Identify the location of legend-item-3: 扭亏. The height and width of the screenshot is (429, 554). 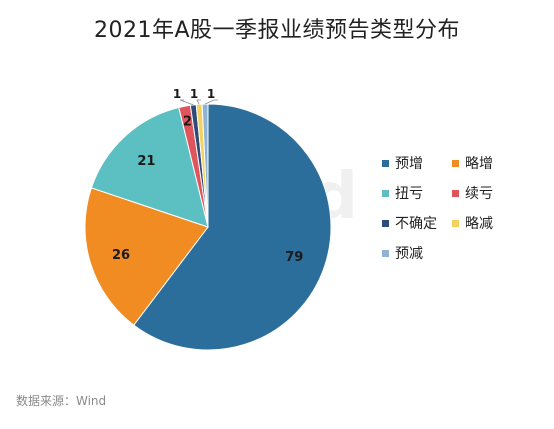
(416, 193).